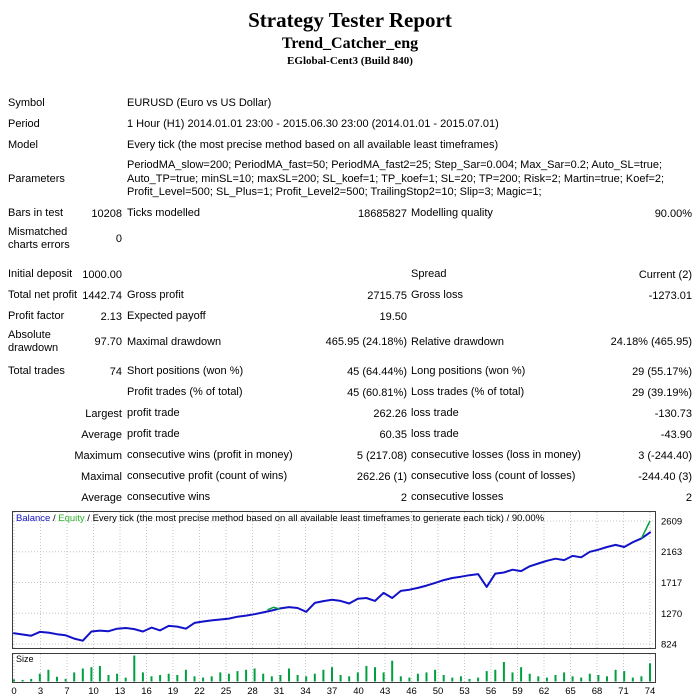  Describe the element at coordinates (305, 691) in the screenshot. I see `x-axis-tick: 34` at that location.